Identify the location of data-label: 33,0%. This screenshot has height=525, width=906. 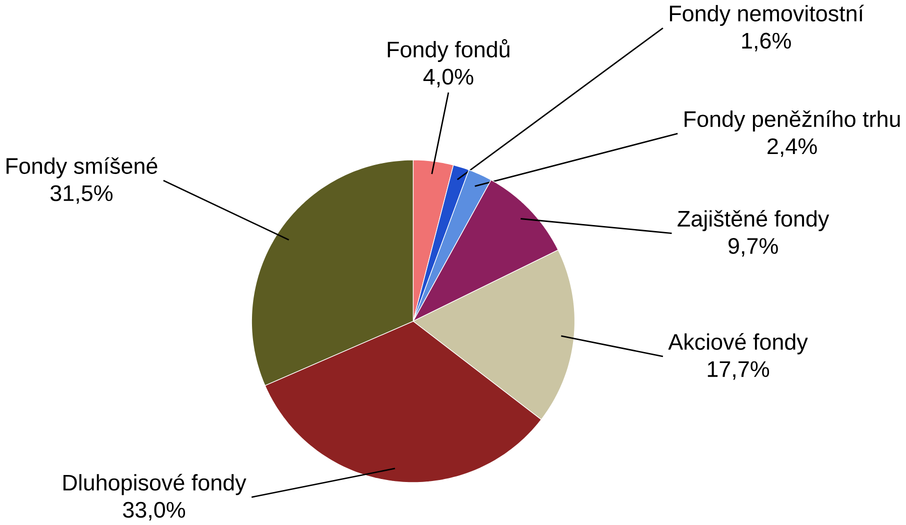
(154, 511).